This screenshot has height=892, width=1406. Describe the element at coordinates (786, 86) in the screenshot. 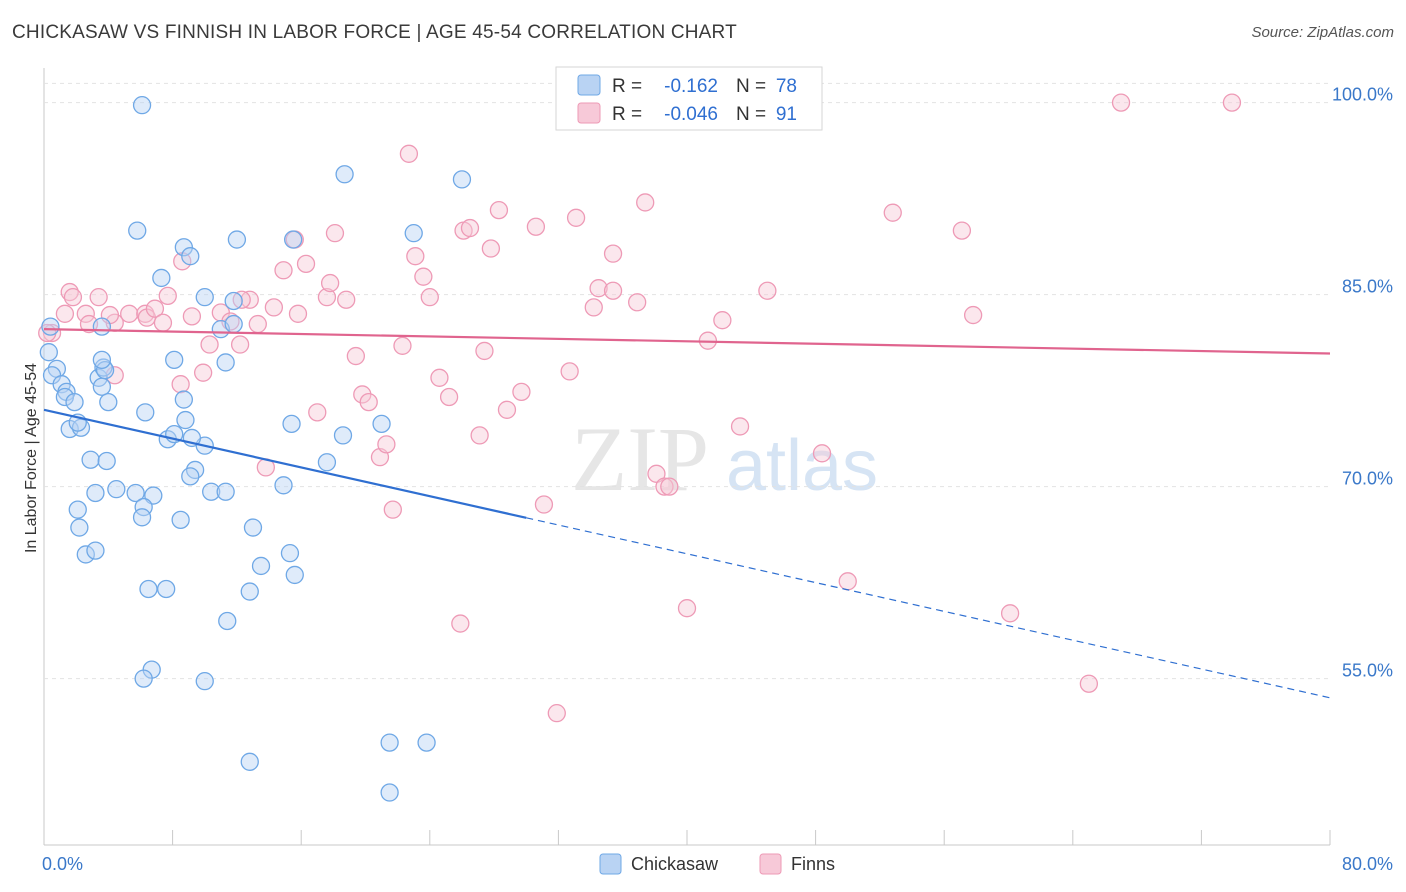

I see `legend-n-value-chickasaw: 78` at that location.